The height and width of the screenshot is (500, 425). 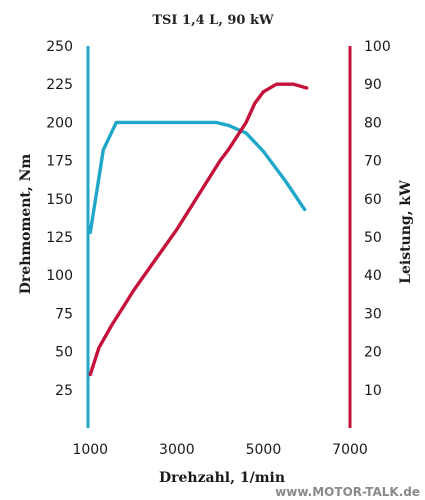 What do you see at coordinates (213, 20) in the screenshot?
I see `chart-title: TSI 1,4 L, 90 kW` at bounding box center [213, 20].